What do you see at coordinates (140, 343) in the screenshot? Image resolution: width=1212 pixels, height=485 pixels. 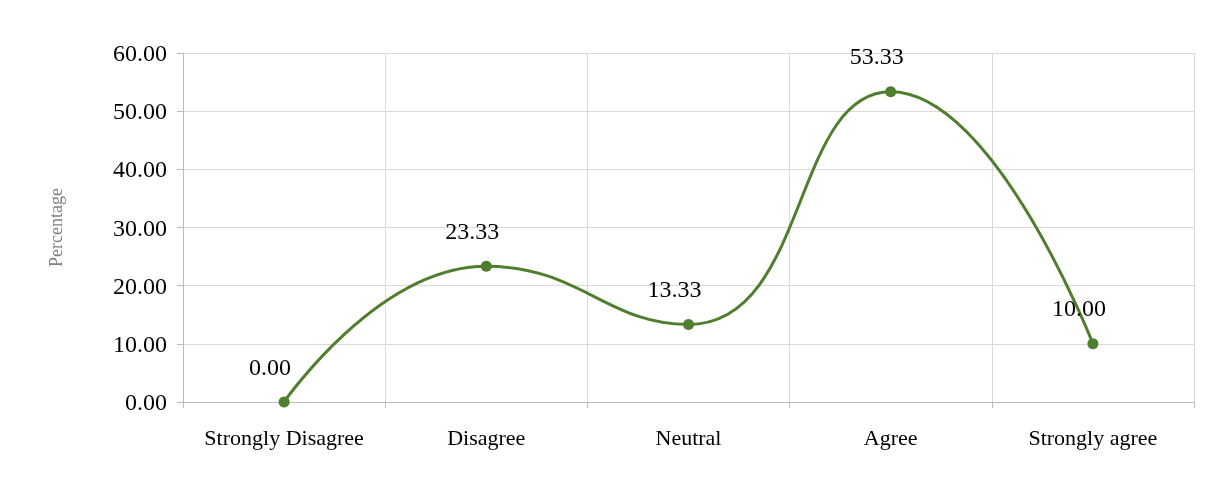 I see `y-tick-label: 10.00` at bounding box center [140, 343].